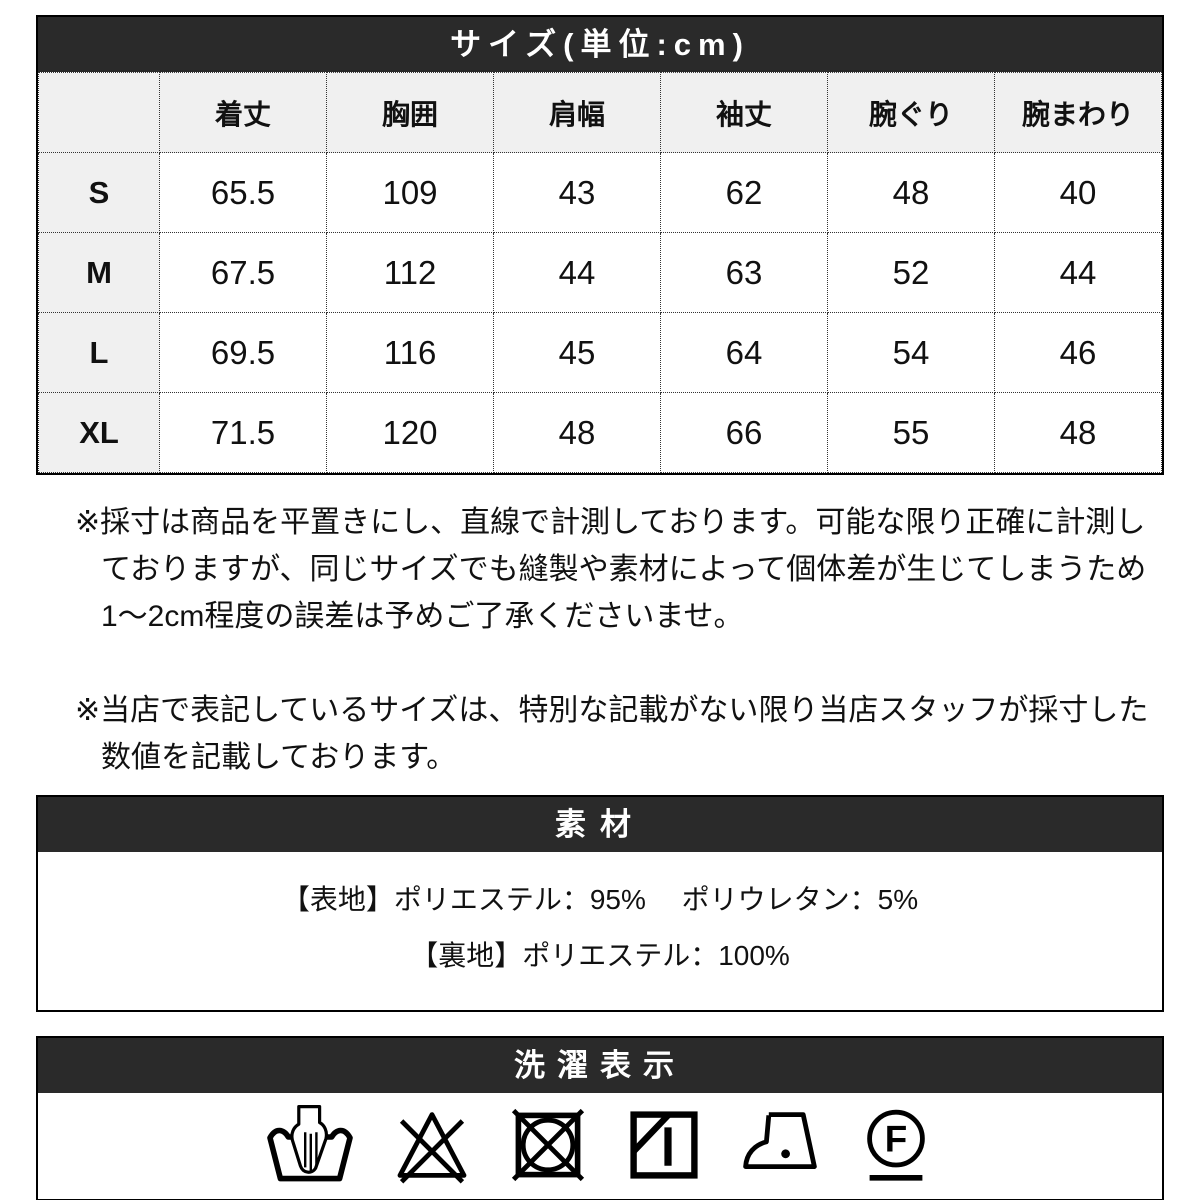 The height and width of the screenshot is (1200, 1200). What do you see at coordinates (744, 352) in the screenshot?
I see `measure-cell: 64` at bounding box center [744, 352].